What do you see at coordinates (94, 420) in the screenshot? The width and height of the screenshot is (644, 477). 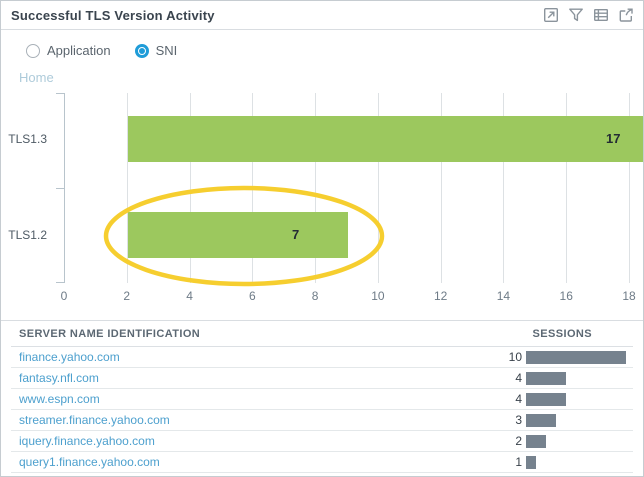 I see `server-link: streamer.finance.yahoo.com` at bounding box center [94, 420].